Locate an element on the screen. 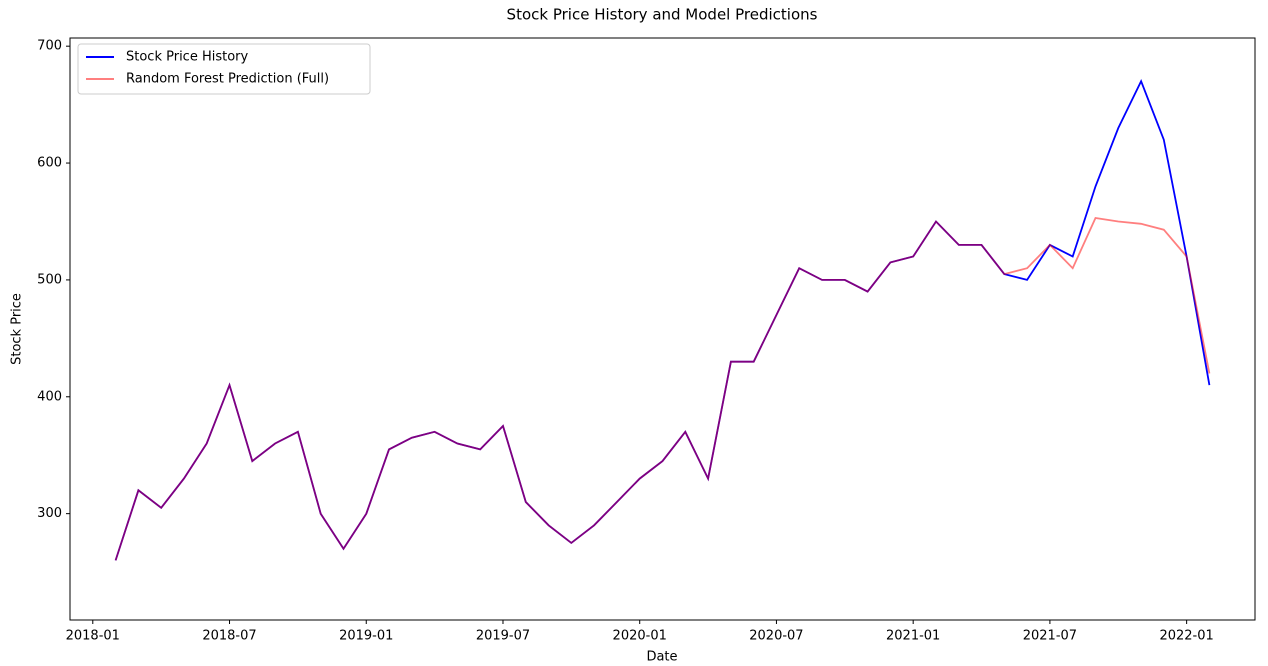 This screenshot has height=666, width=1268. x-tick-label: 2020-01 is located at coordinates (640, 636).